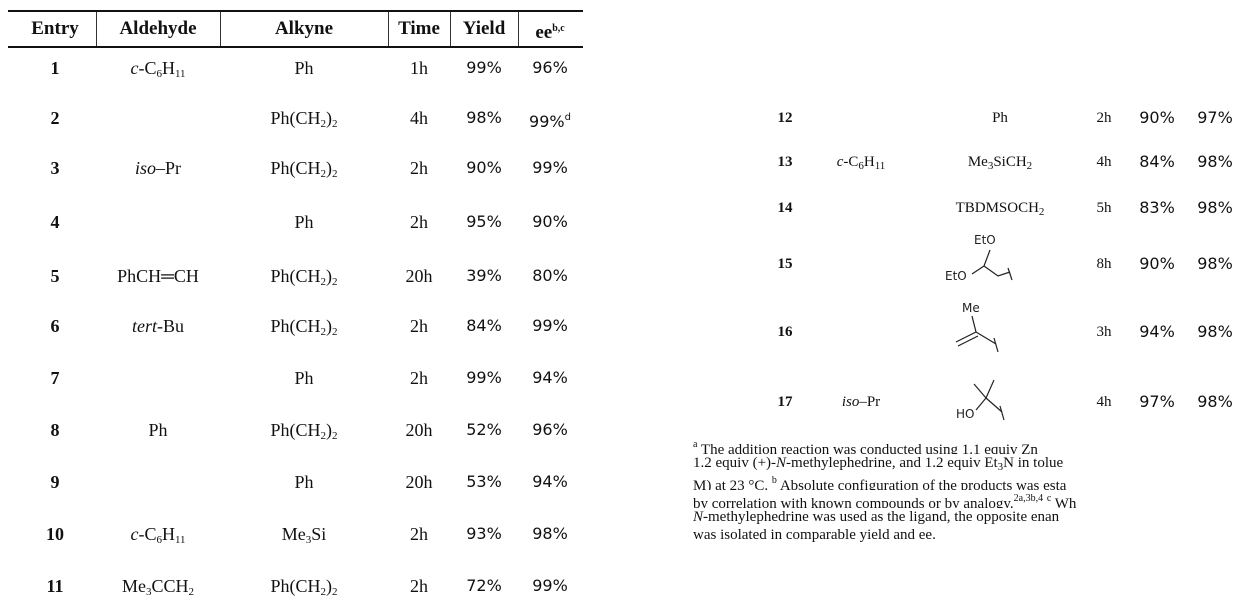 The width and height of the screenshot is (1242, 612). I want to click on time-cell: 3h, so click(1104, 332).